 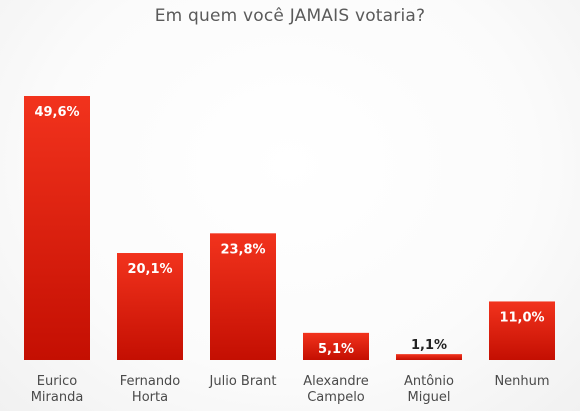 I want to click on bar-value-label-1: 20,1%, so click(x=149, y=269).